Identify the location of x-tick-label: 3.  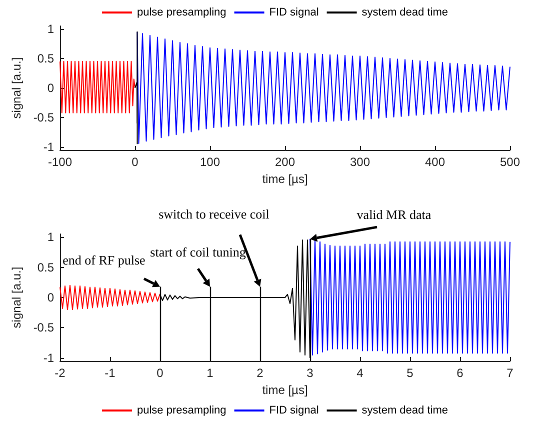
(310, 373).